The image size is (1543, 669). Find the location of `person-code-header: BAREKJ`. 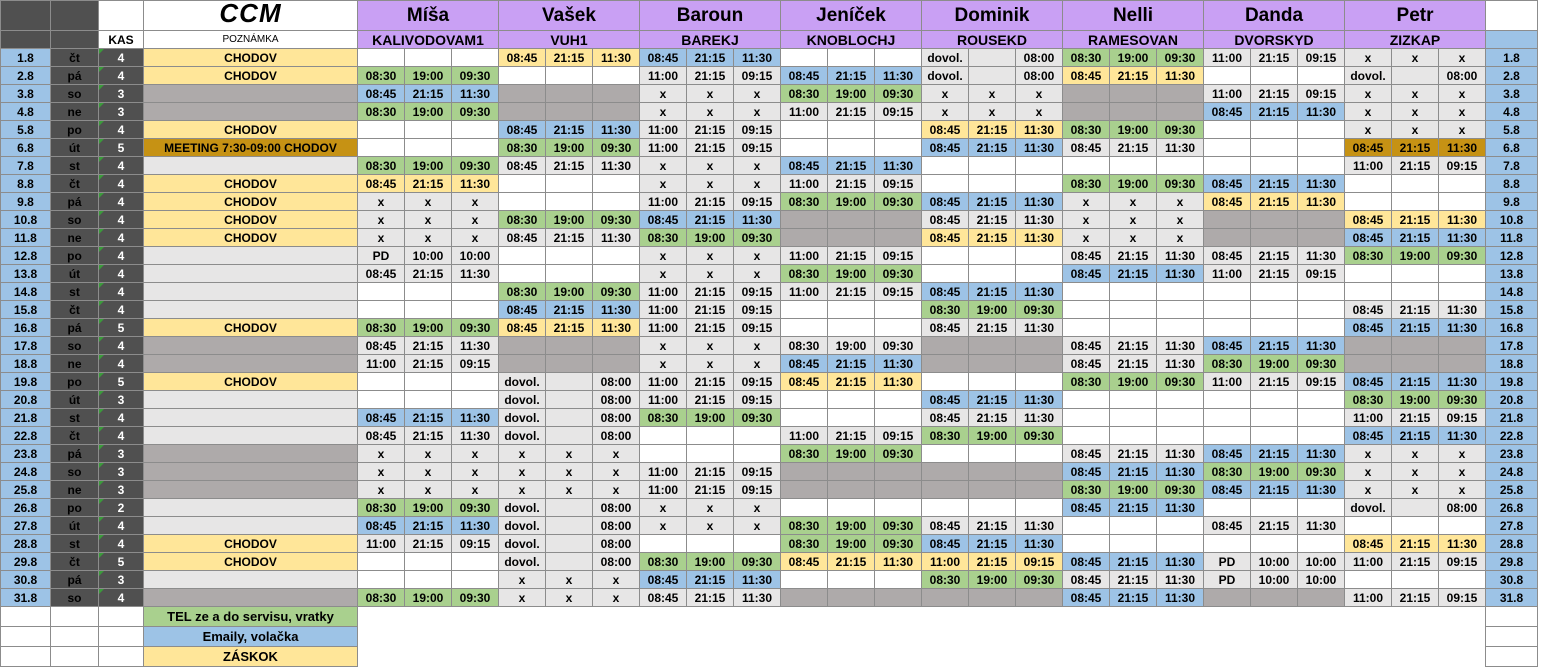

person-code-header: BAREKJ is located at coordinates (710, 39).